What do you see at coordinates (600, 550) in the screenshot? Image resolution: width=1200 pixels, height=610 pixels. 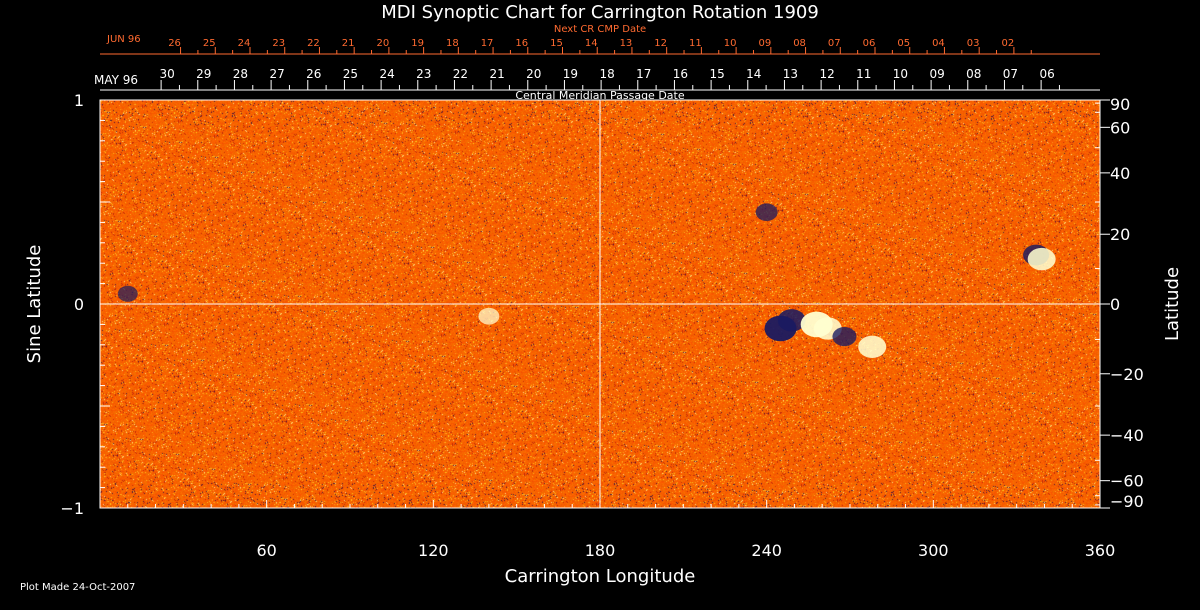 I see `x-tick-label: 180` at bounding box center [600, 550].